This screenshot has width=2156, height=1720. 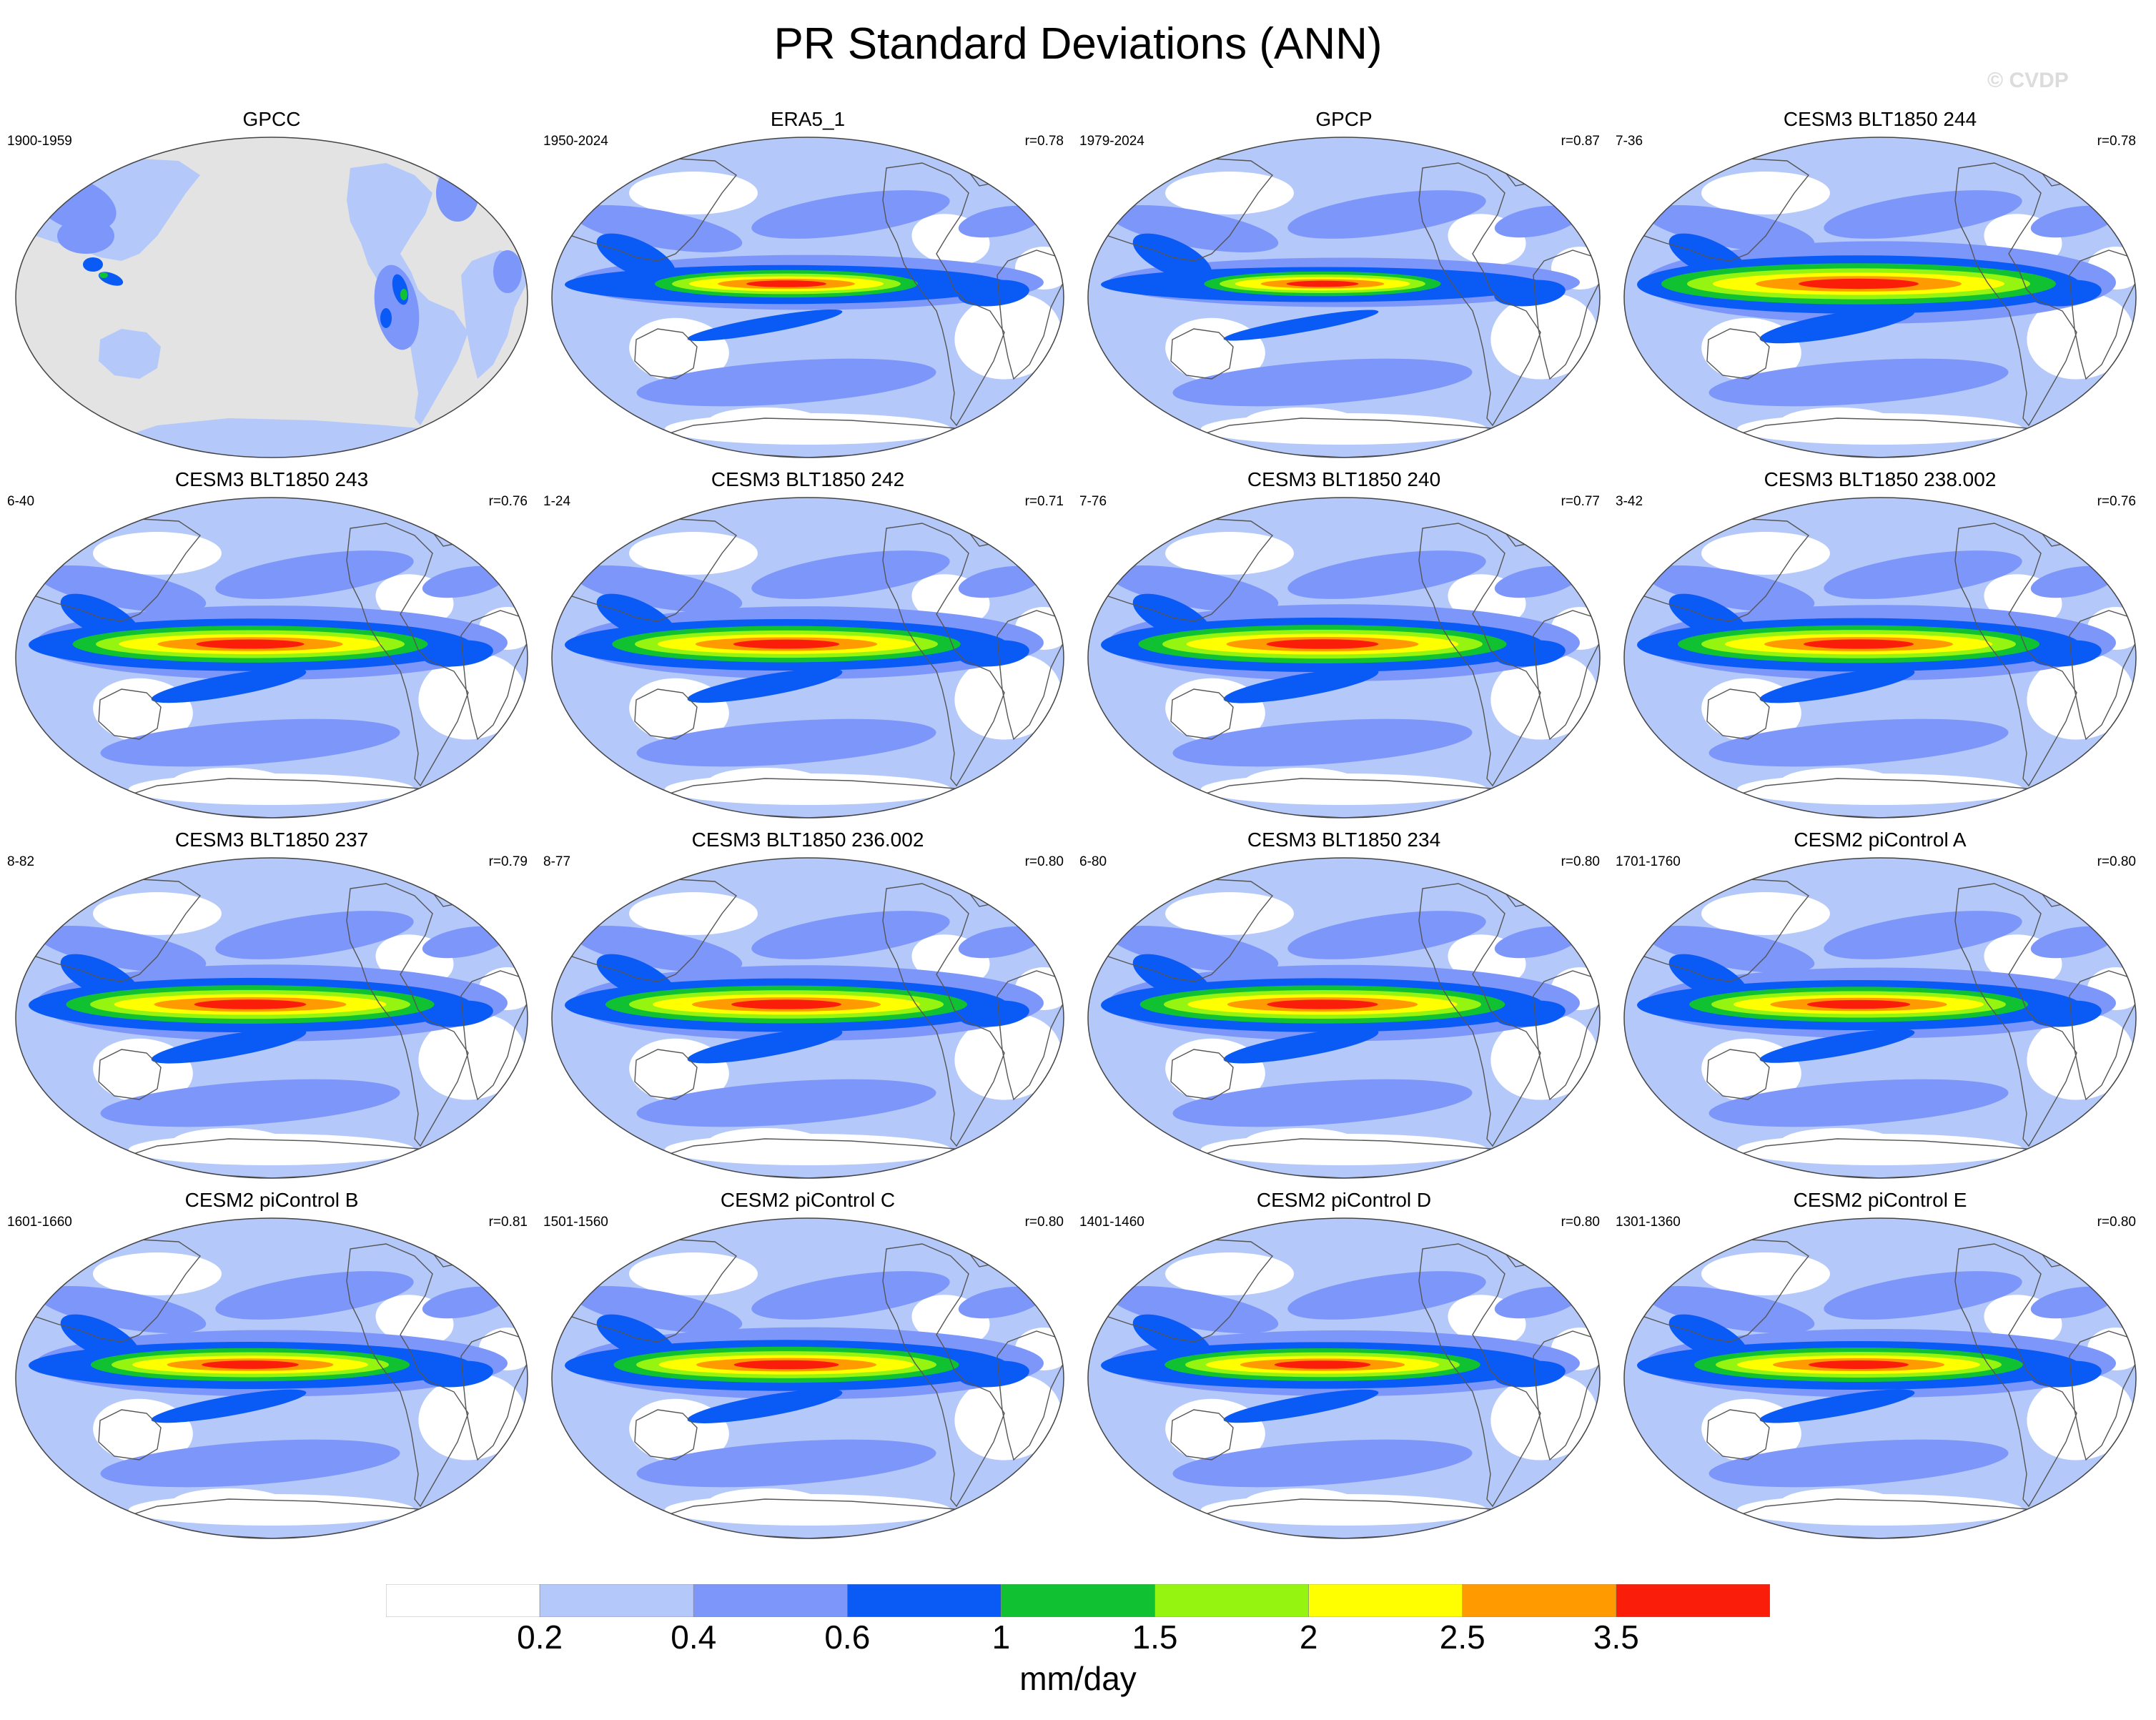 I want to click on map-panel: CESM3 BLT1850 240 7-76 r=0.77, so click(x=1343, y=643).